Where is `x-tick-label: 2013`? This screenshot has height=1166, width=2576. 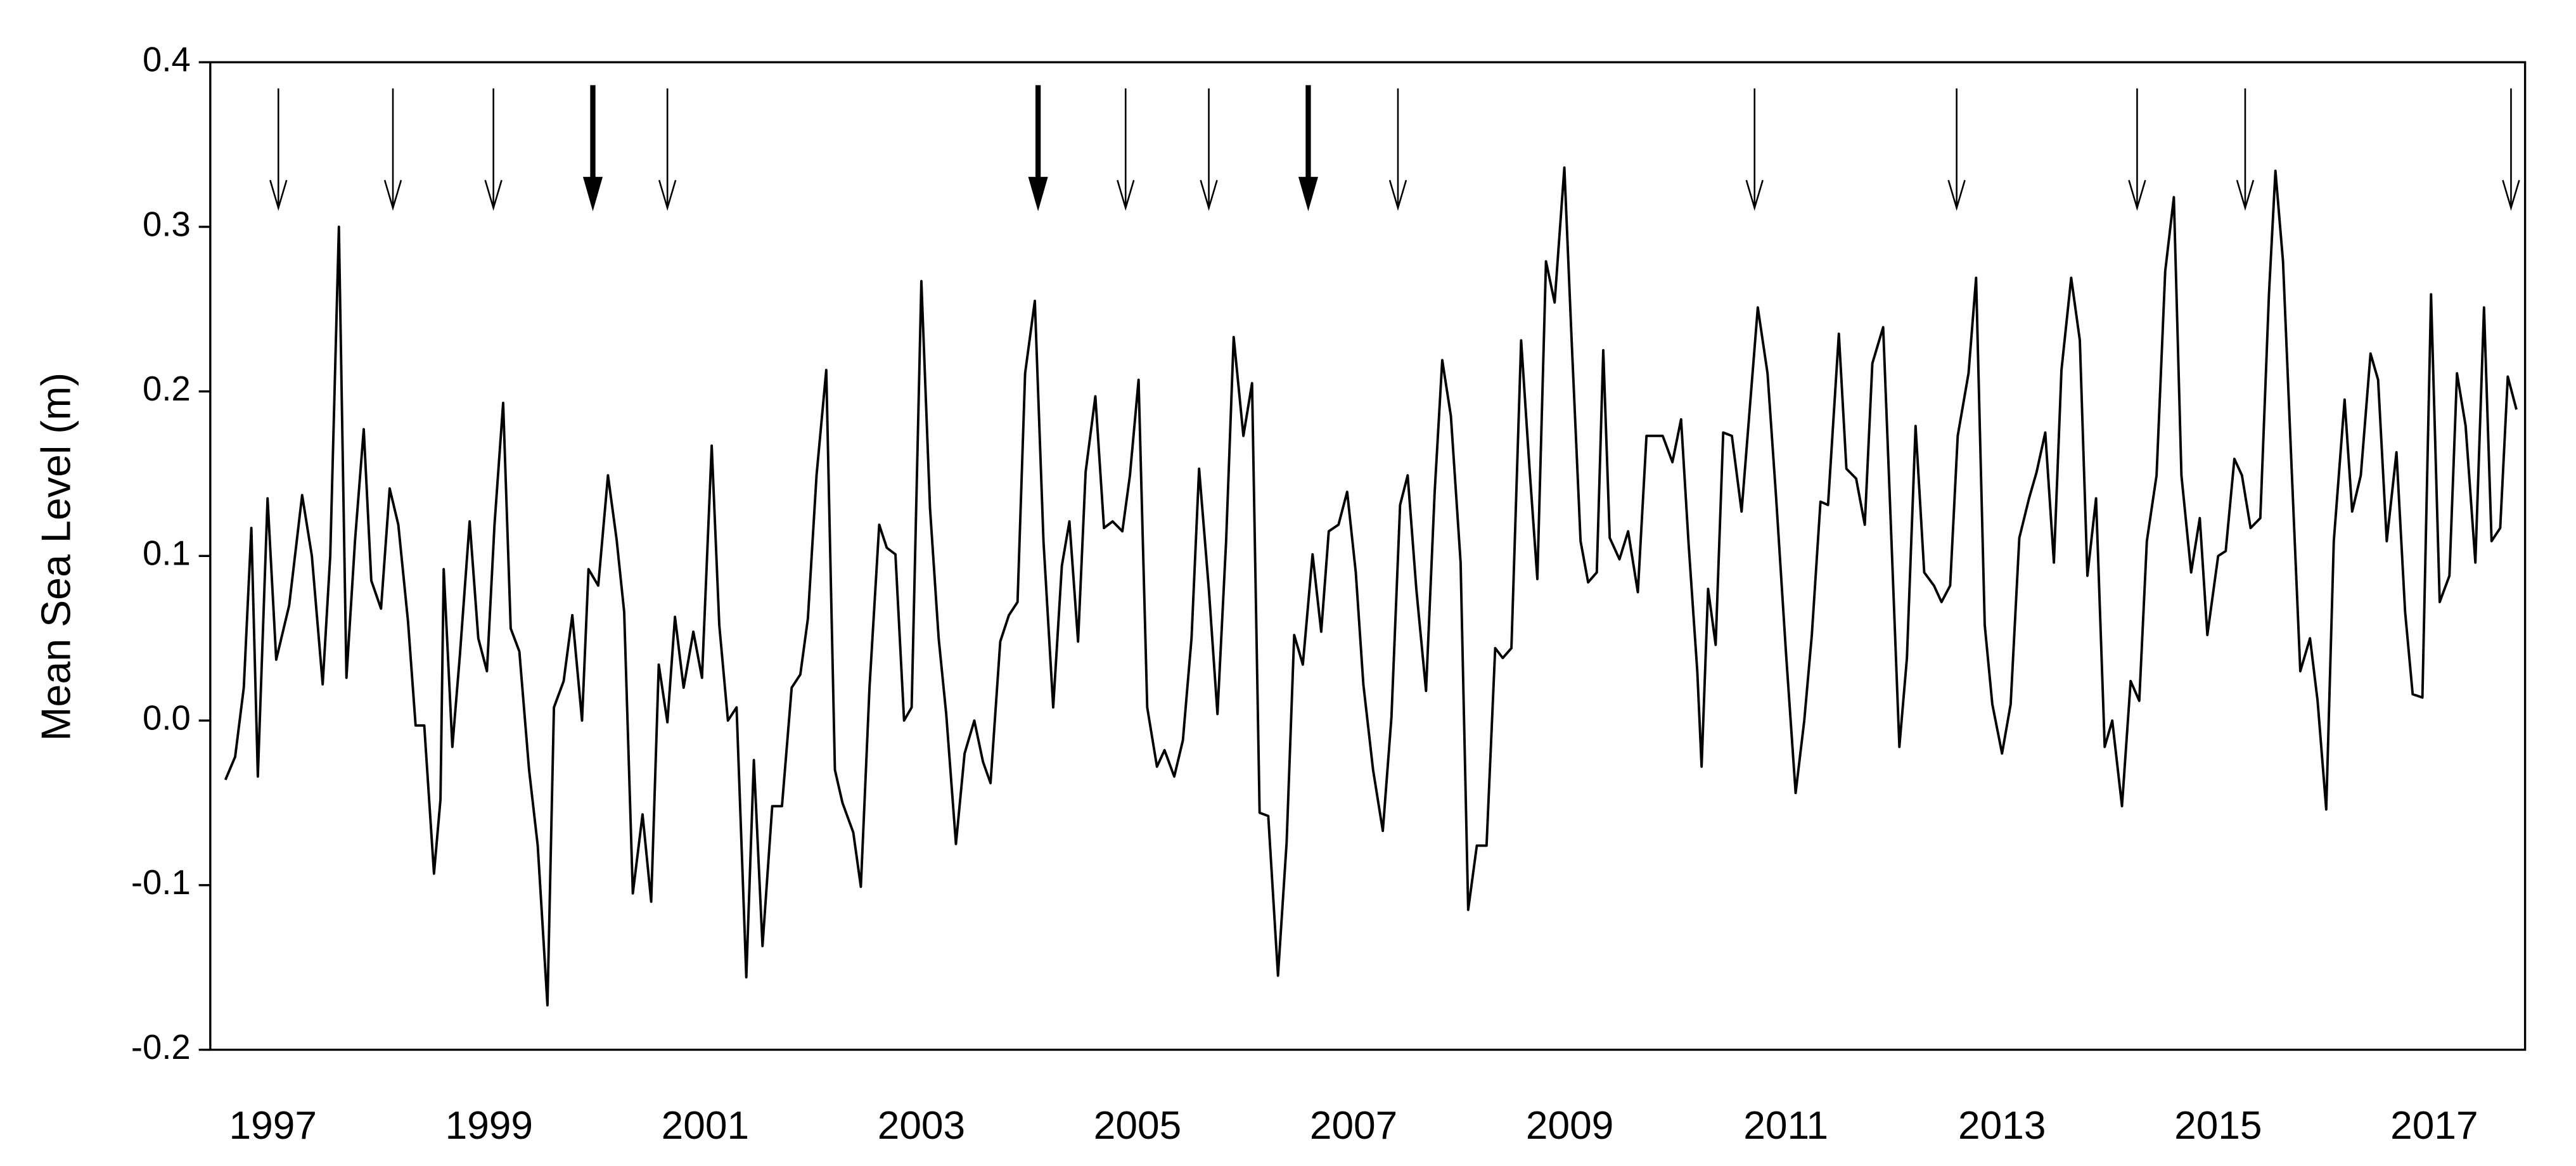
x-tick-label: 2013 is located at coordinates (2002, 1126).